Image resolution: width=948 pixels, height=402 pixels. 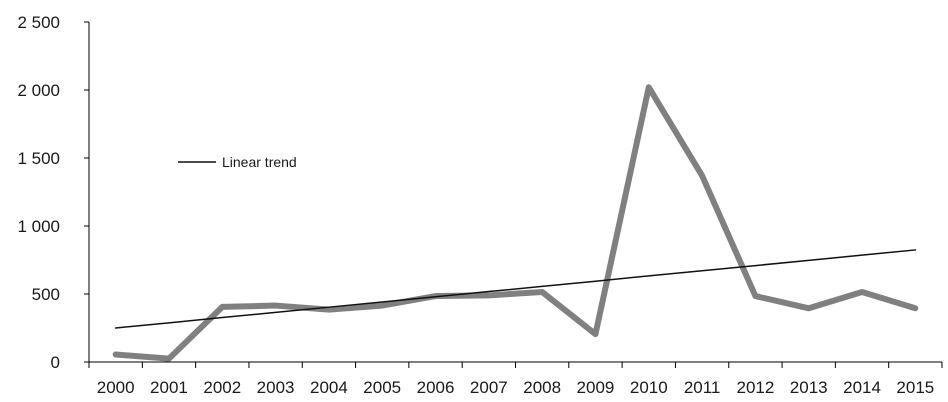 What do you see at coordinates (222, 387) in the screenshot?
I see `x-tick-label: 2002` at bounding box center [222, 387].